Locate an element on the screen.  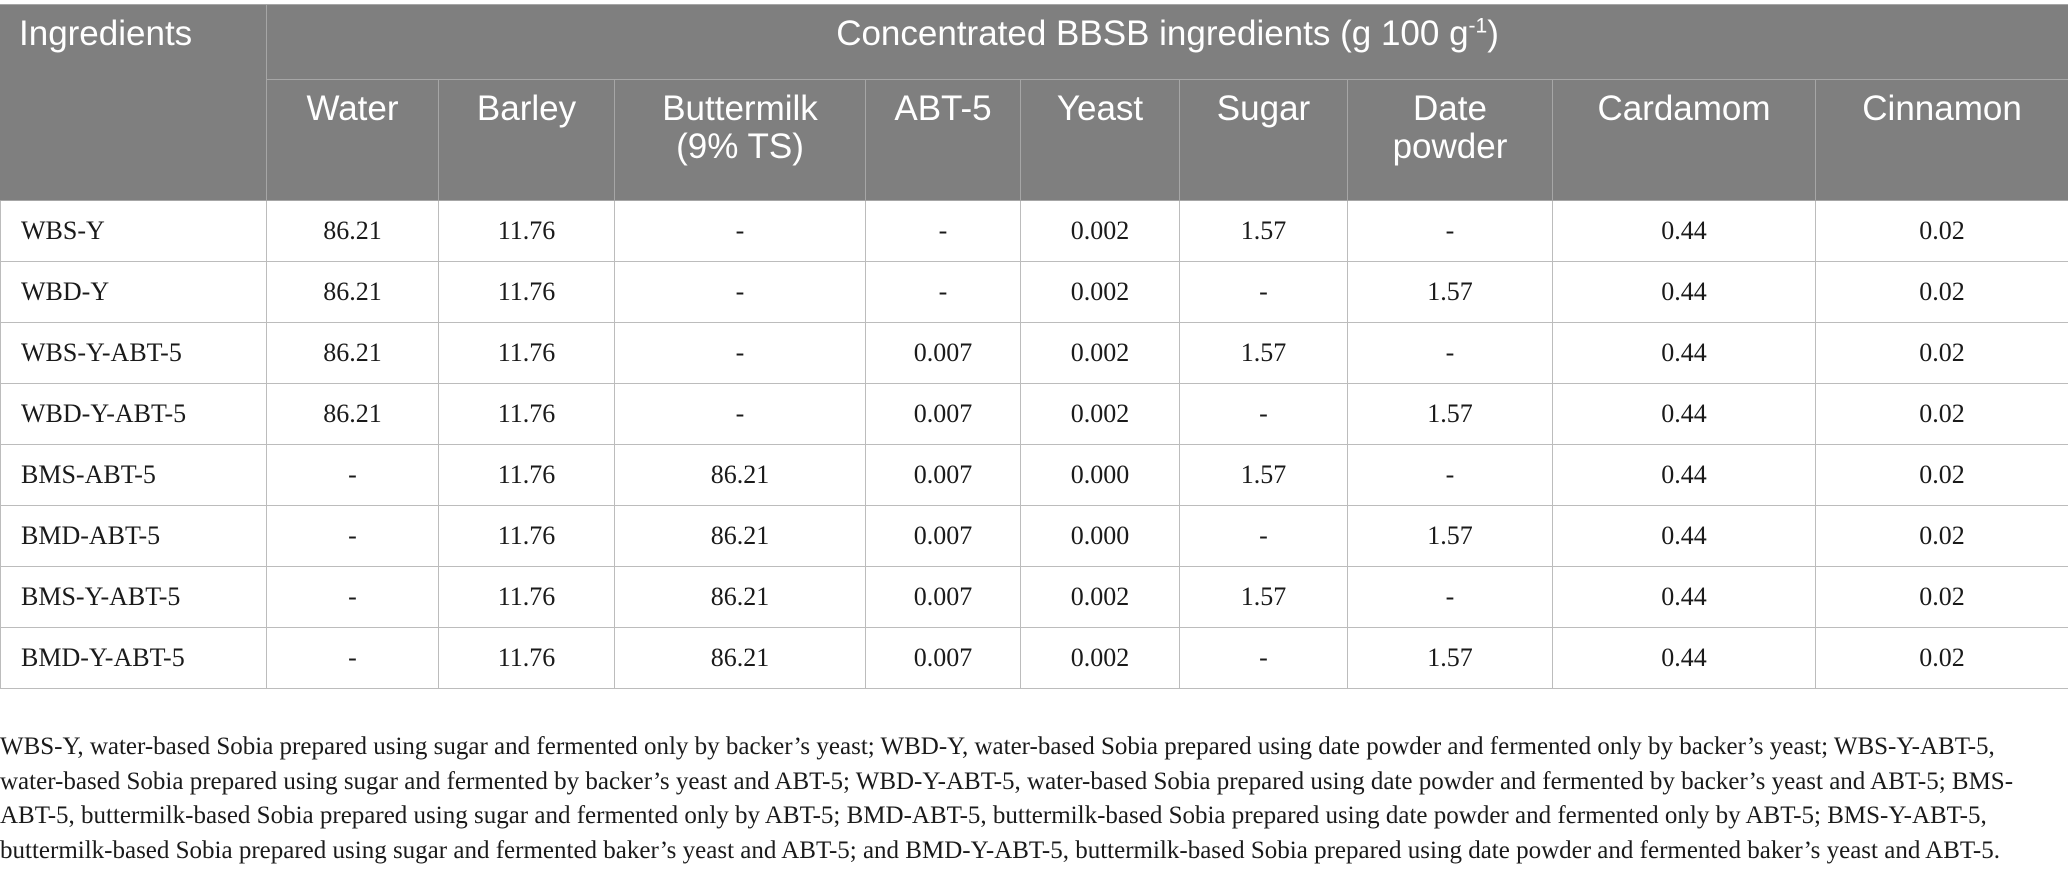
row-label: BMS-Y-ABT-5 is located at coordinates (133, 597).